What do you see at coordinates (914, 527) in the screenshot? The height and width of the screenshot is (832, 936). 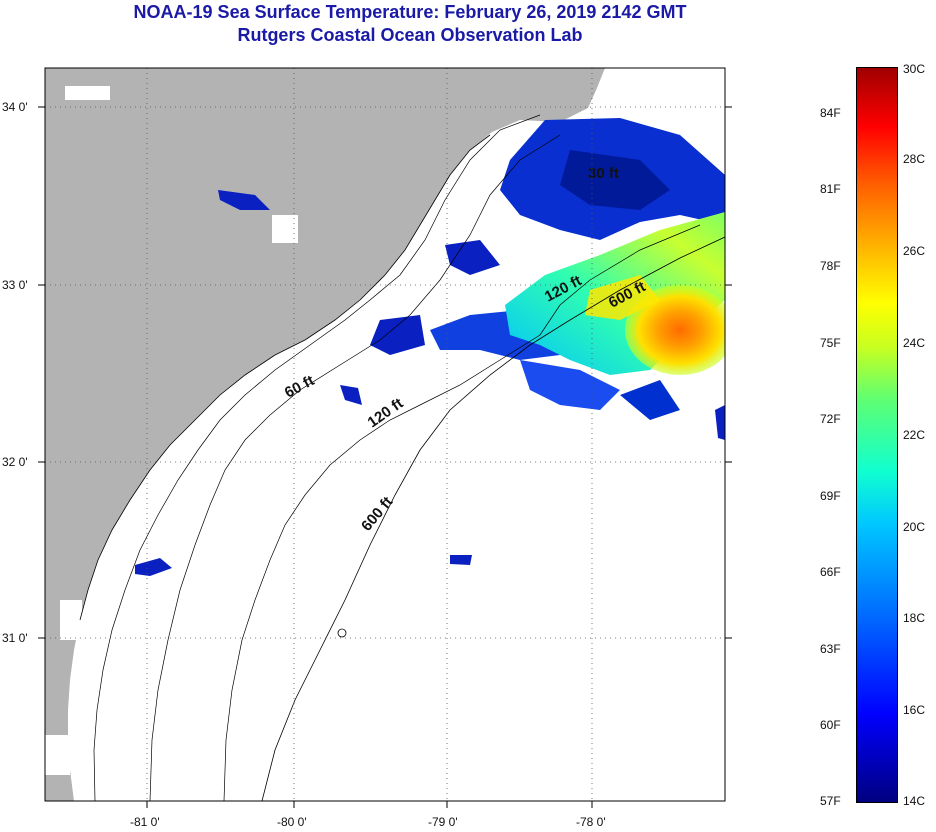 I see `colorbar-c-label: 20C` at bounding box center [914, 527].